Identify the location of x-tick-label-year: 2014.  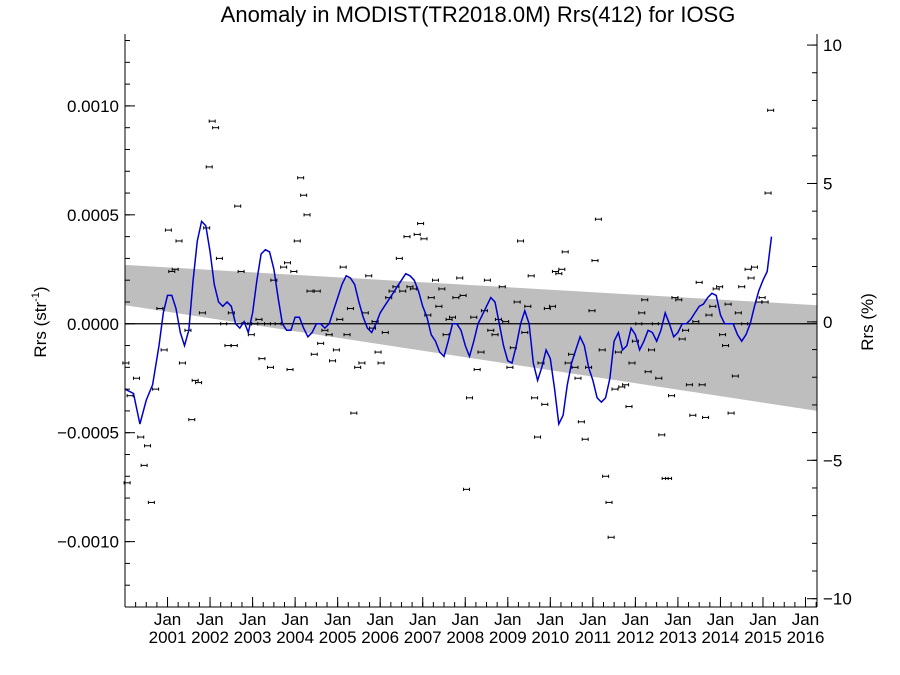
(721, 637).